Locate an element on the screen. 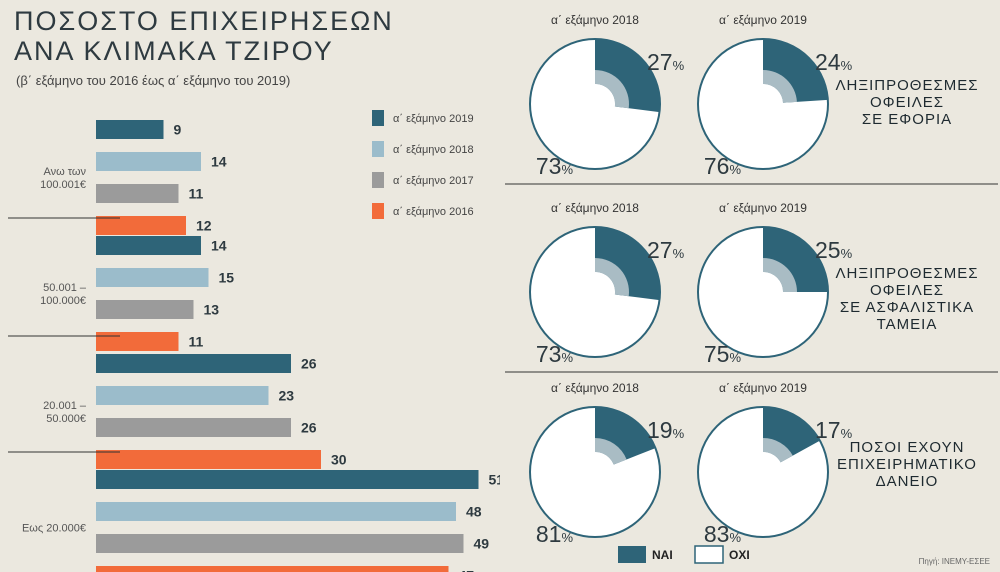 The height and width of the screenshot is (572, 1000). pie-group-title: ΤΑΜΕΙΑ is located at coordinates (907, 324).